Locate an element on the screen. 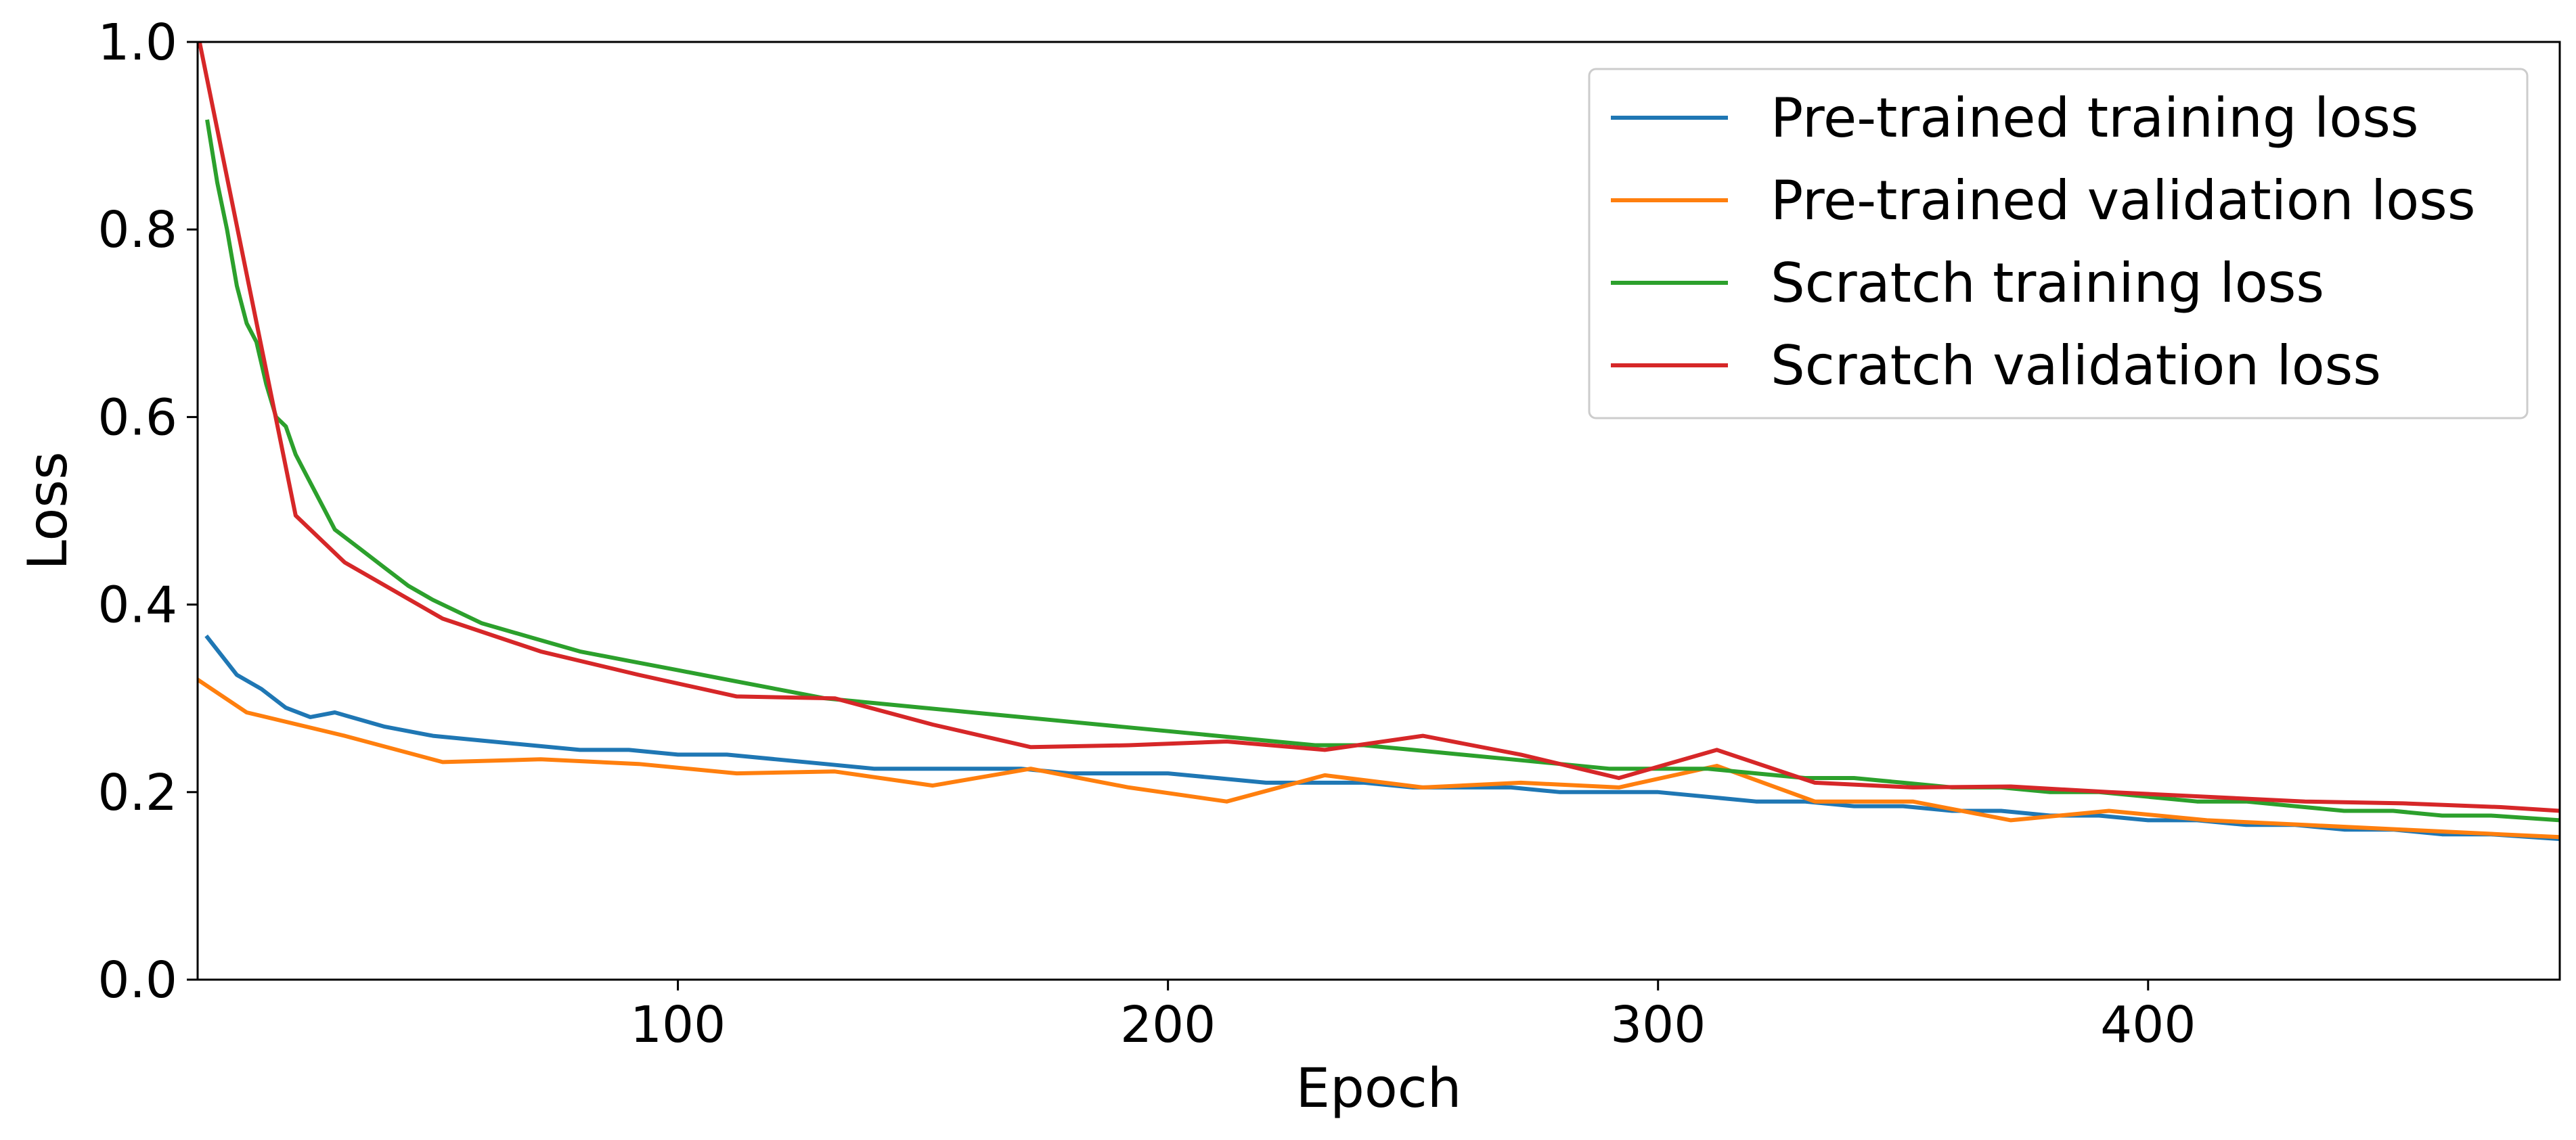 The width and height of the screenshot is (2576, 1140). legend-box is located at coordinates (2058, 244).